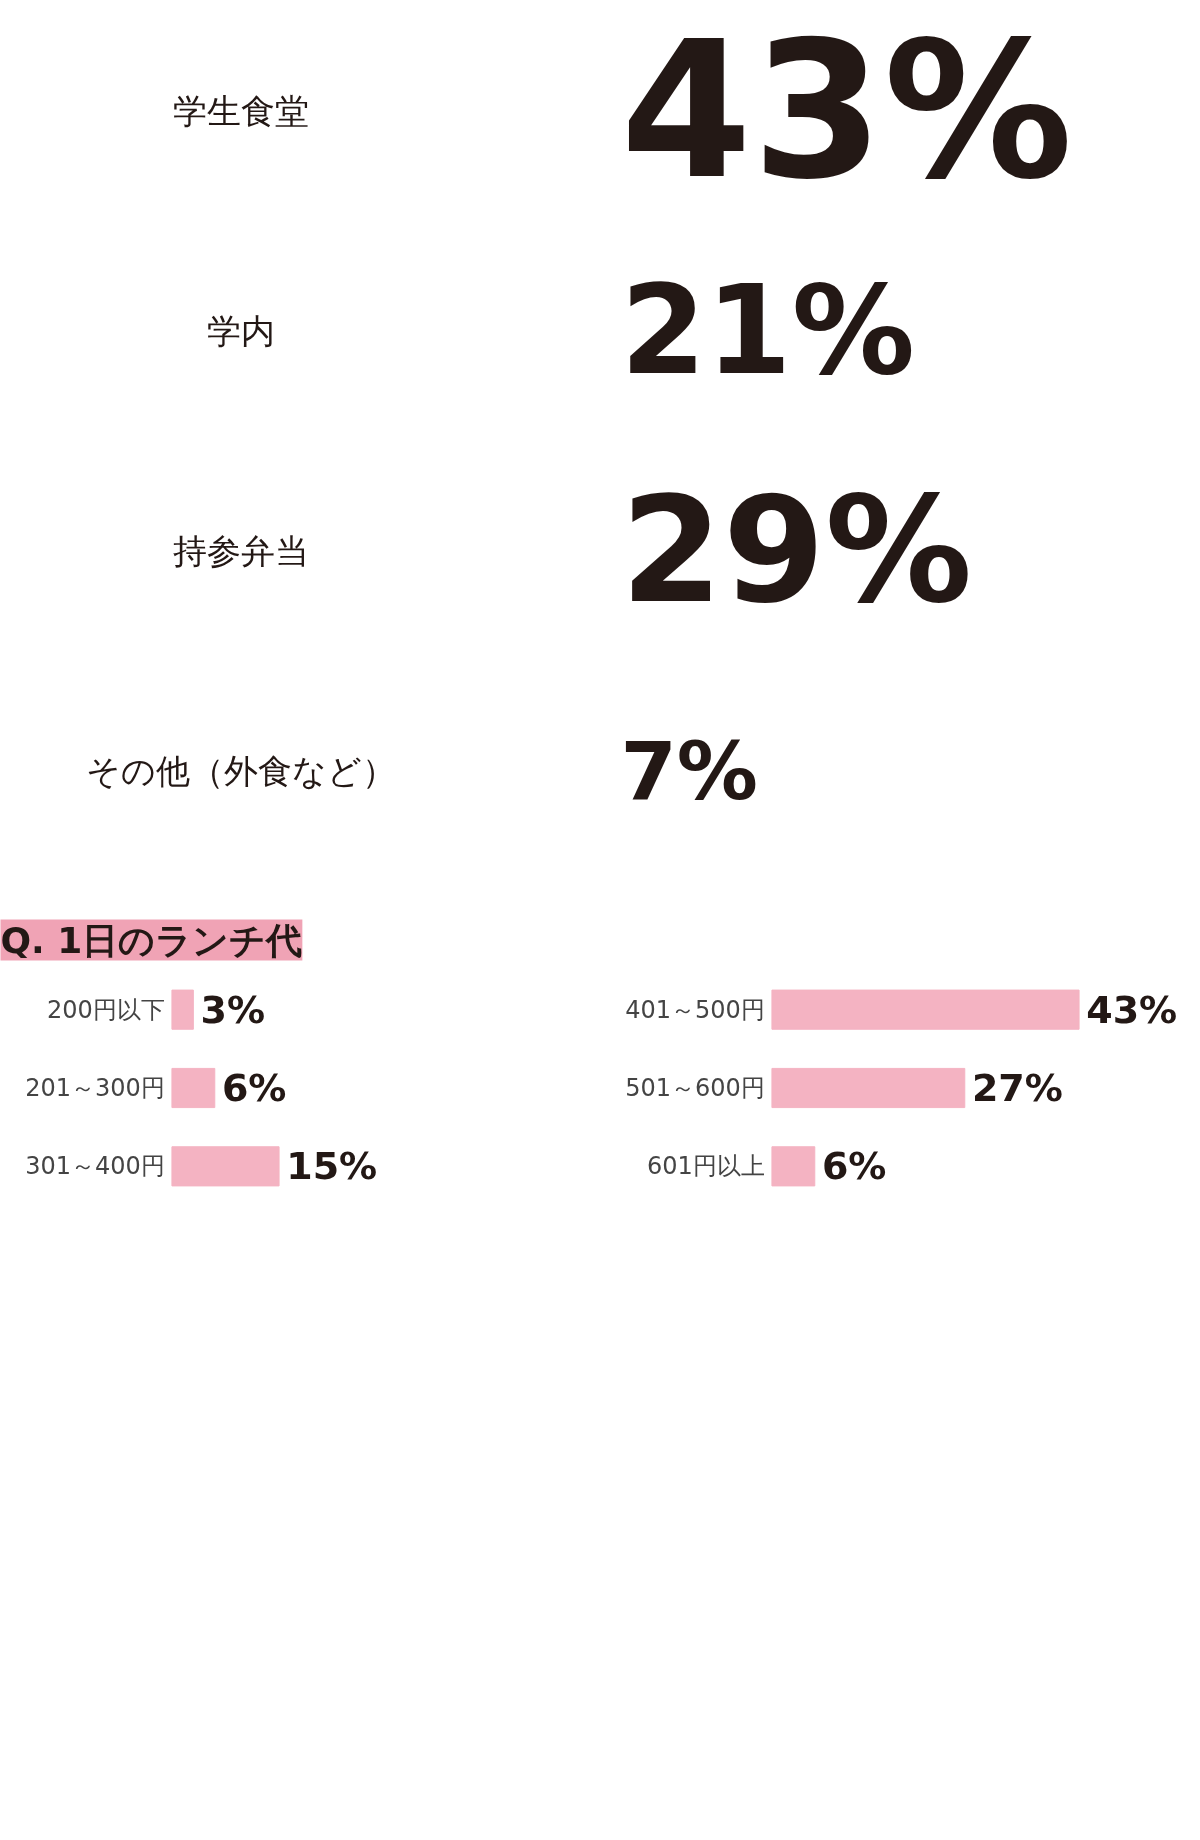  I want to click on data-label: 3%, so click(233, 1009).